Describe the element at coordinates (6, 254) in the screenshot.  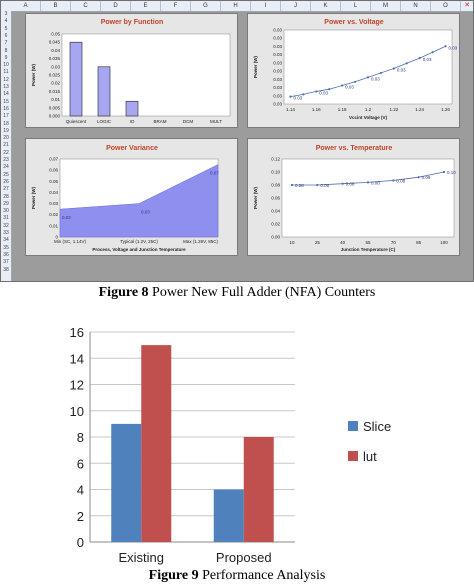
I see `row-header-36: 36` at that location.